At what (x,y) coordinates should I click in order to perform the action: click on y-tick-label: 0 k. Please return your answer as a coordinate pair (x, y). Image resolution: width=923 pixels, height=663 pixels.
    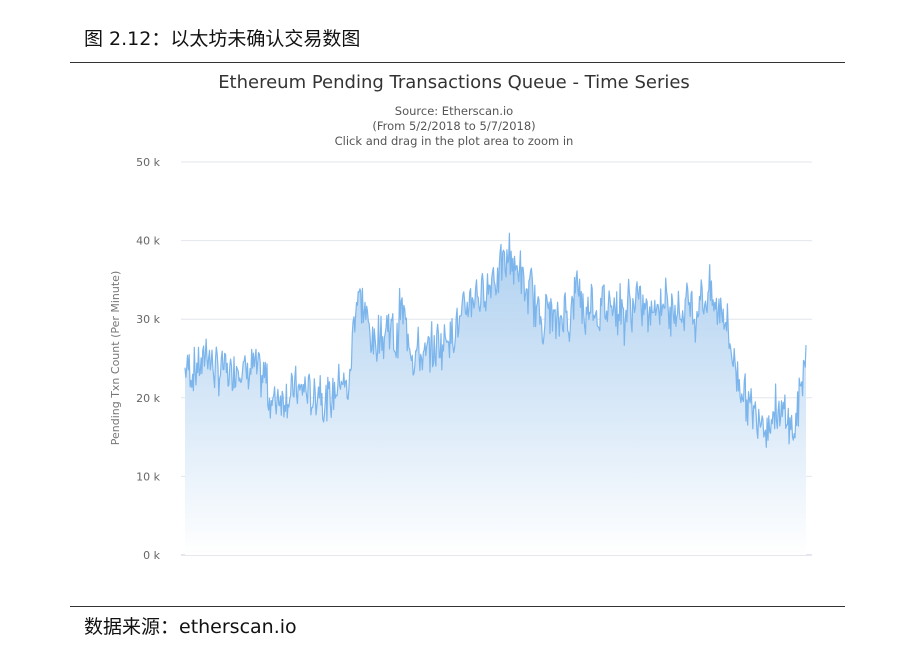
    Looking at the image, I should click on (151, 555).